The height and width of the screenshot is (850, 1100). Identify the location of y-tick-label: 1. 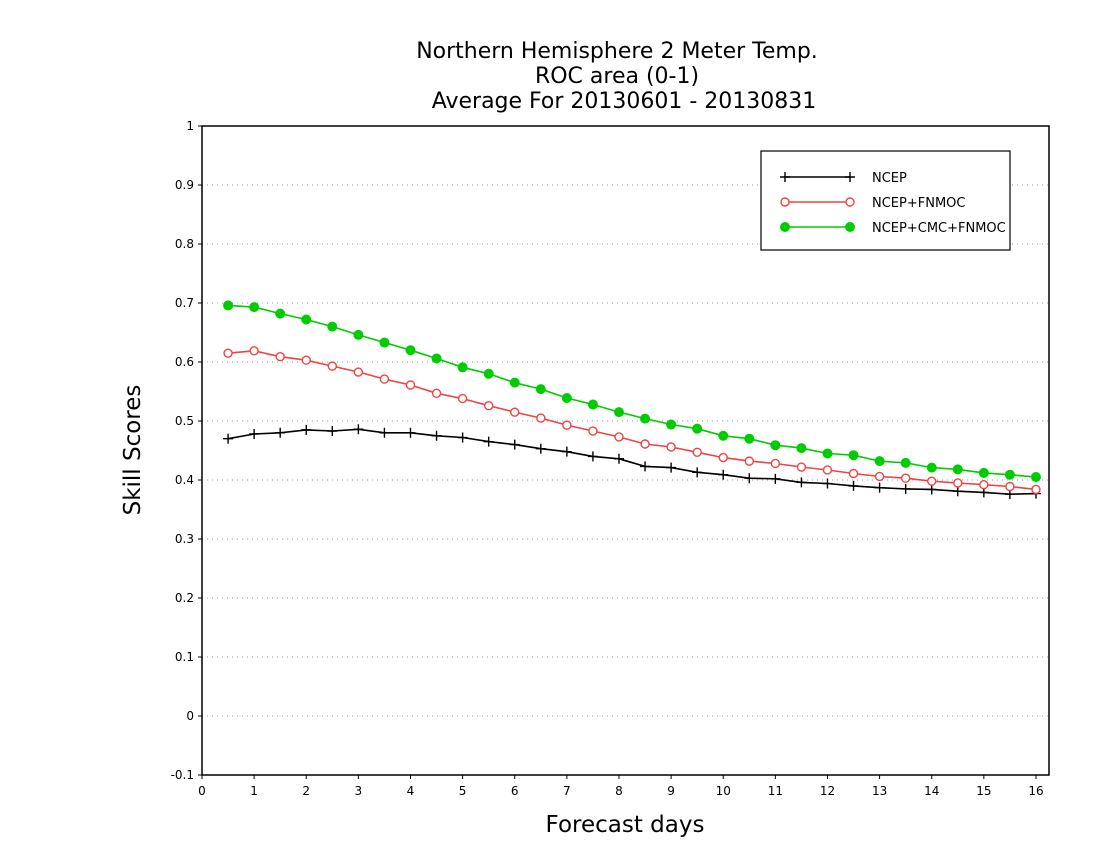
(190, 126).